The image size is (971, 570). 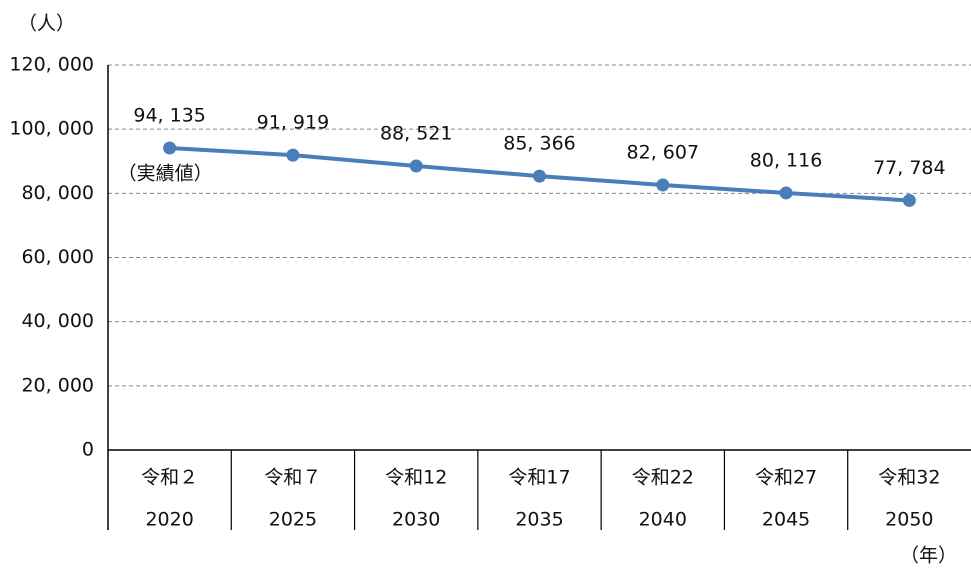 I want to click on y-tick-label: 80, 000, so click(x=57, y=193).